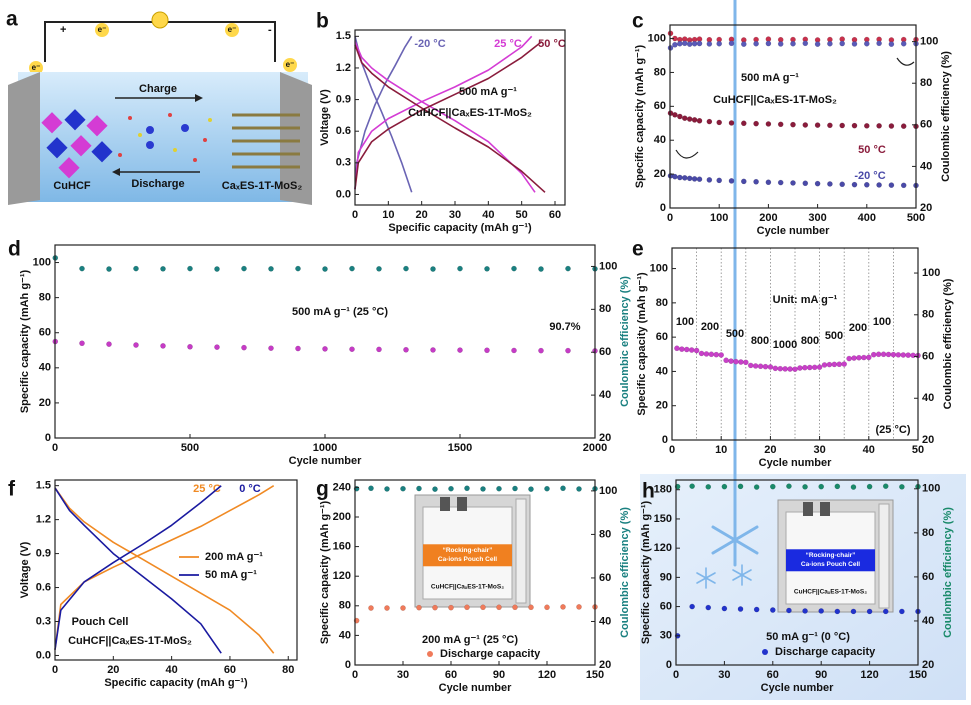 The height and width of the screenshot is (705, 971). Describe the element at coordinates (342, 517) in the screenshot. I see `y-tick-label: 200` at that location.